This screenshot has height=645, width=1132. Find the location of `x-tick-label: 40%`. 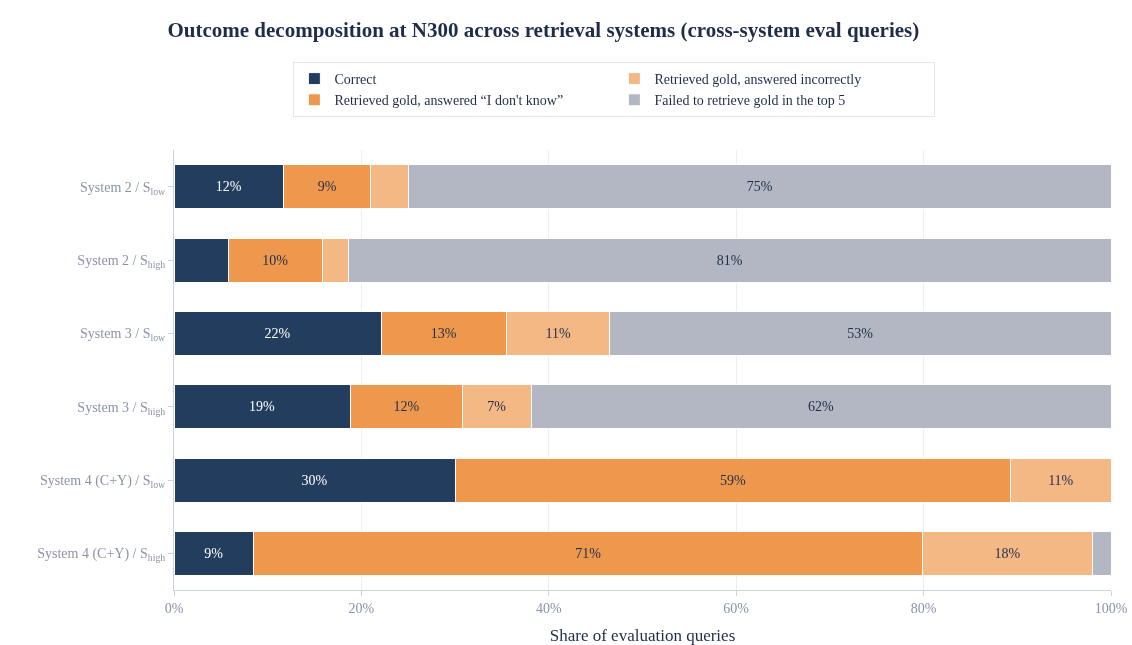

x-tick-label: 40% is located at coordinates (548, 608).